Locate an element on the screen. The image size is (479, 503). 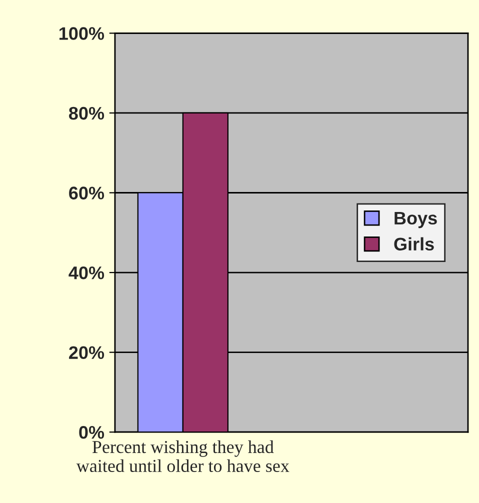
y-tick-label: 40% is located at coordinates (86, 273).